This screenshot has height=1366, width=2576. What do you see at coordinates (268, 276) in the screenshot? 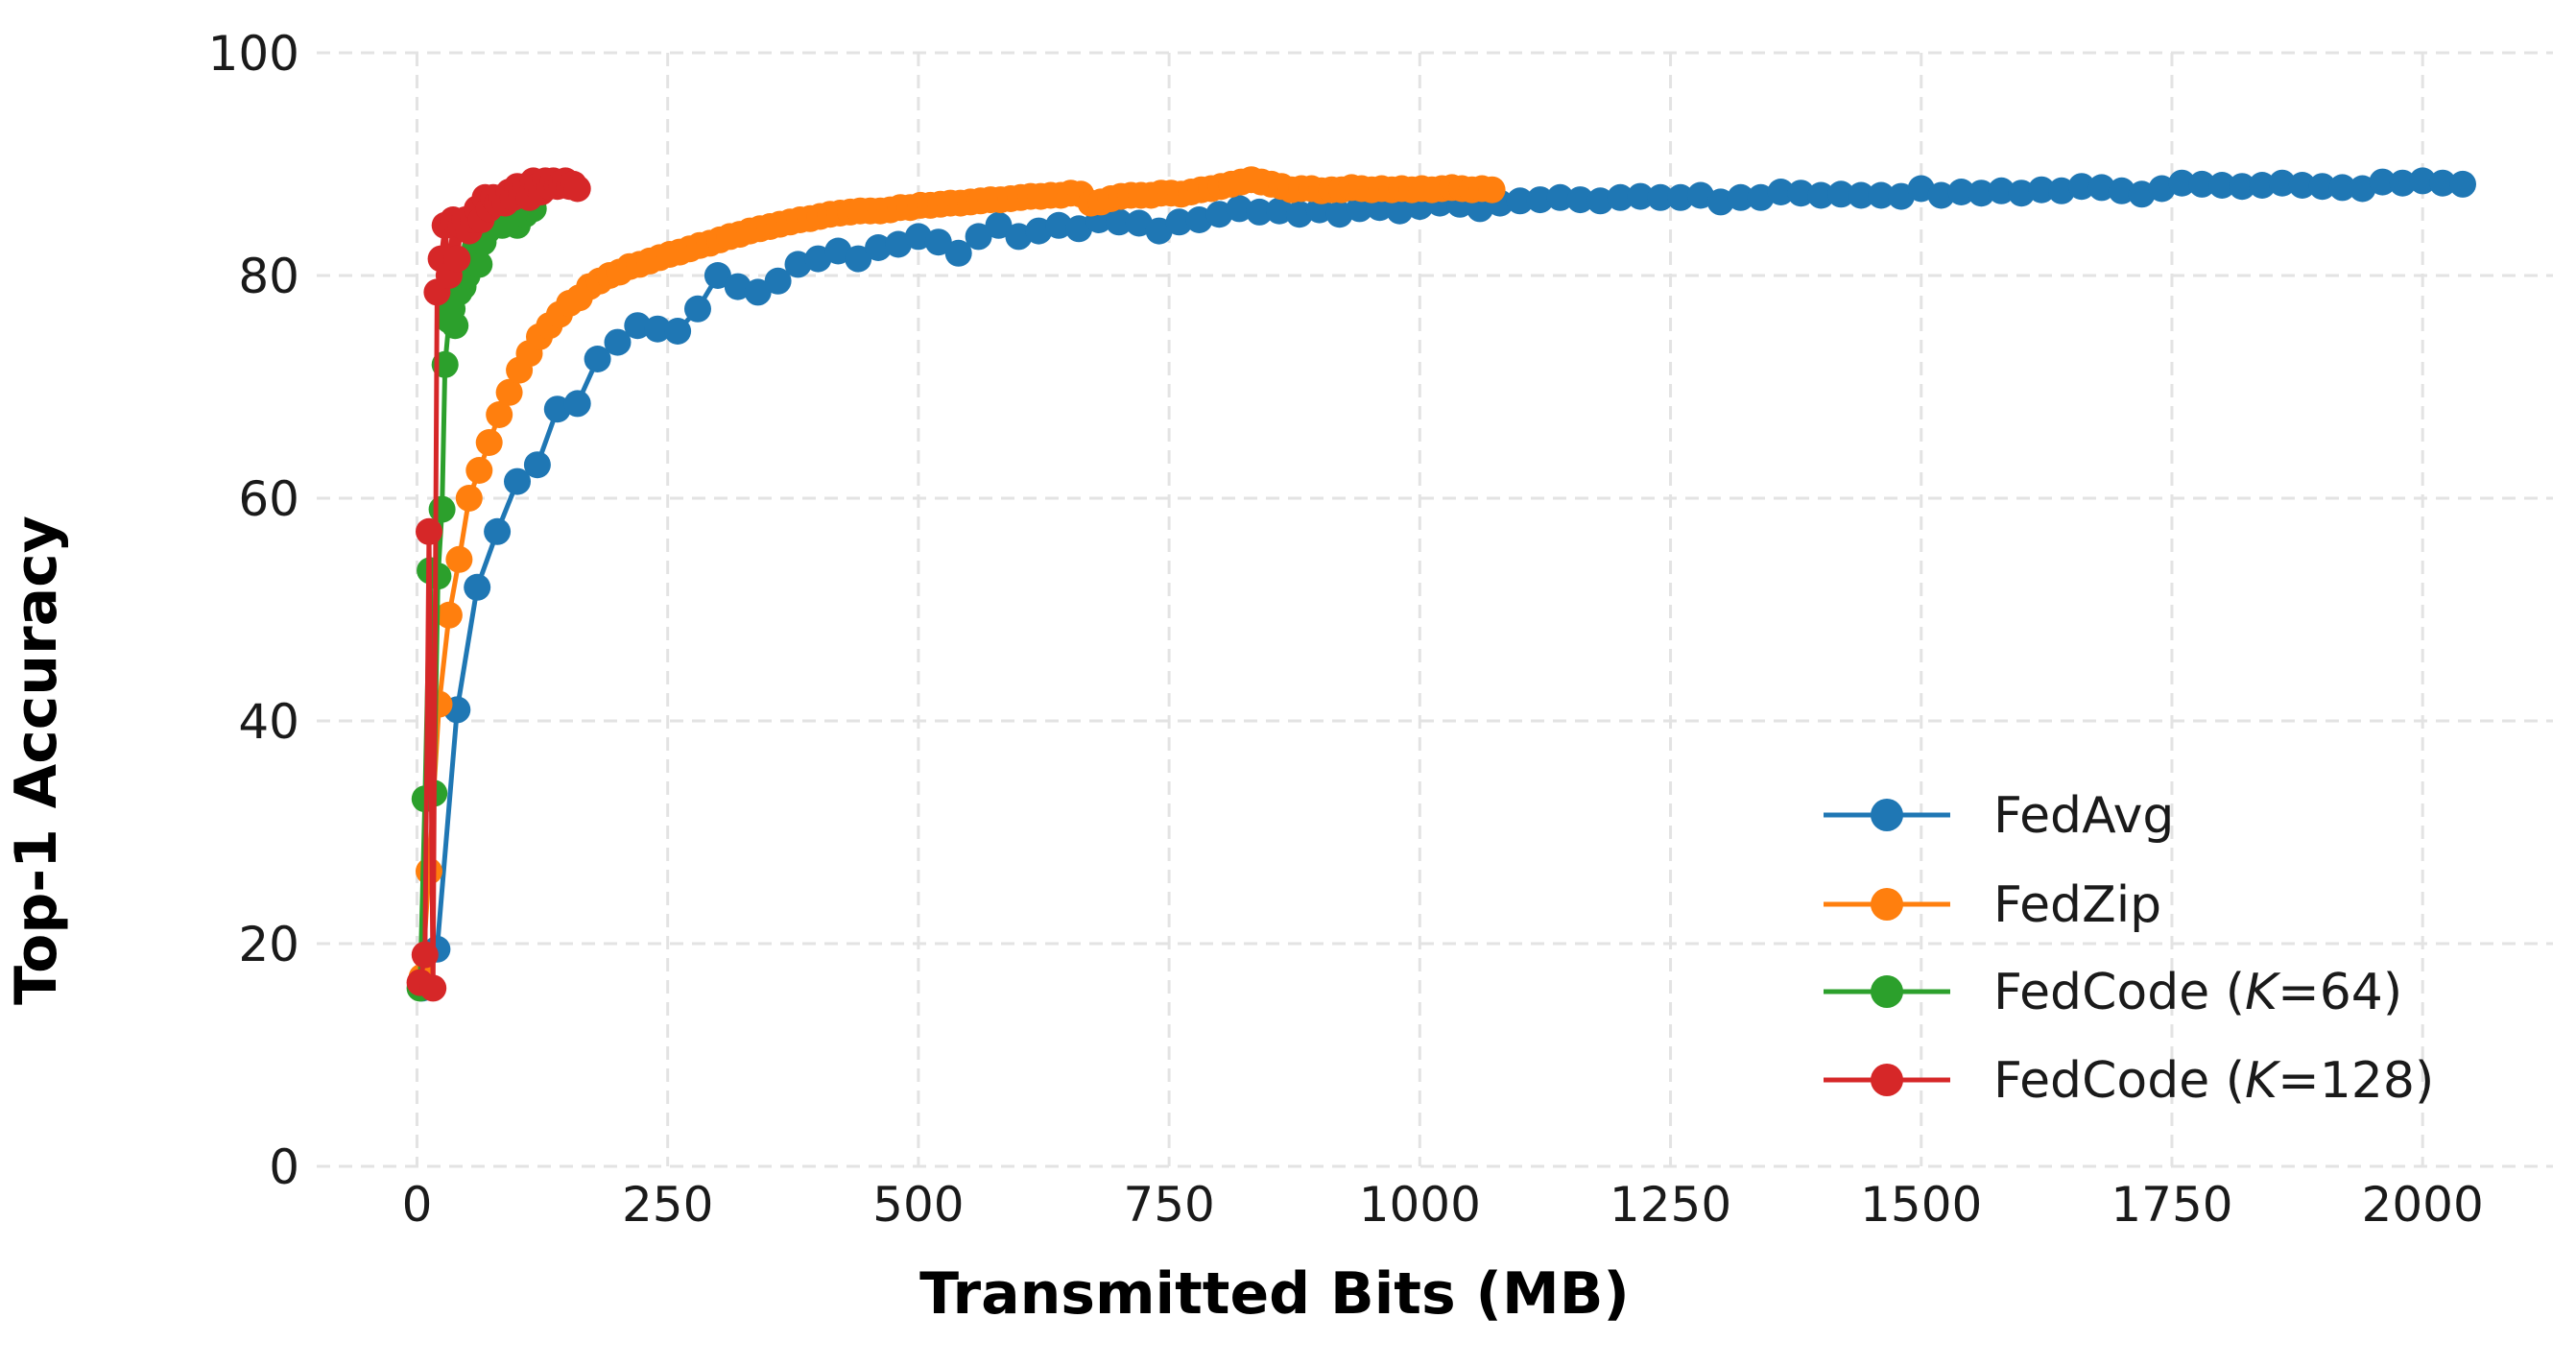
I see `y-tick-label: 80` at bounding box center [268, 276].